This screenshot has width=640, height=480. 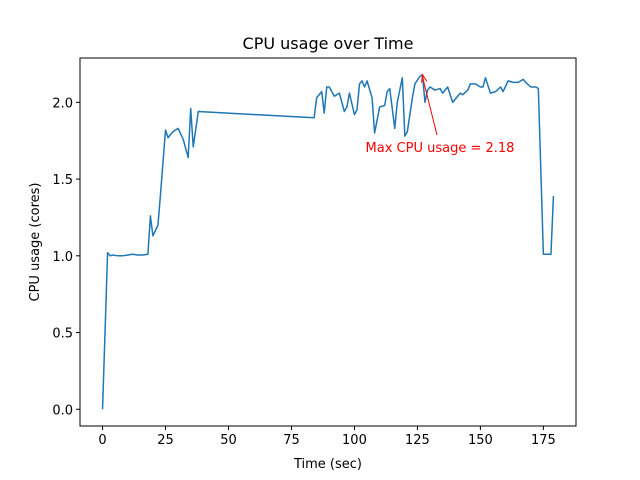 I want to click on x-tick-label: 25, so click(x=165, y=440).